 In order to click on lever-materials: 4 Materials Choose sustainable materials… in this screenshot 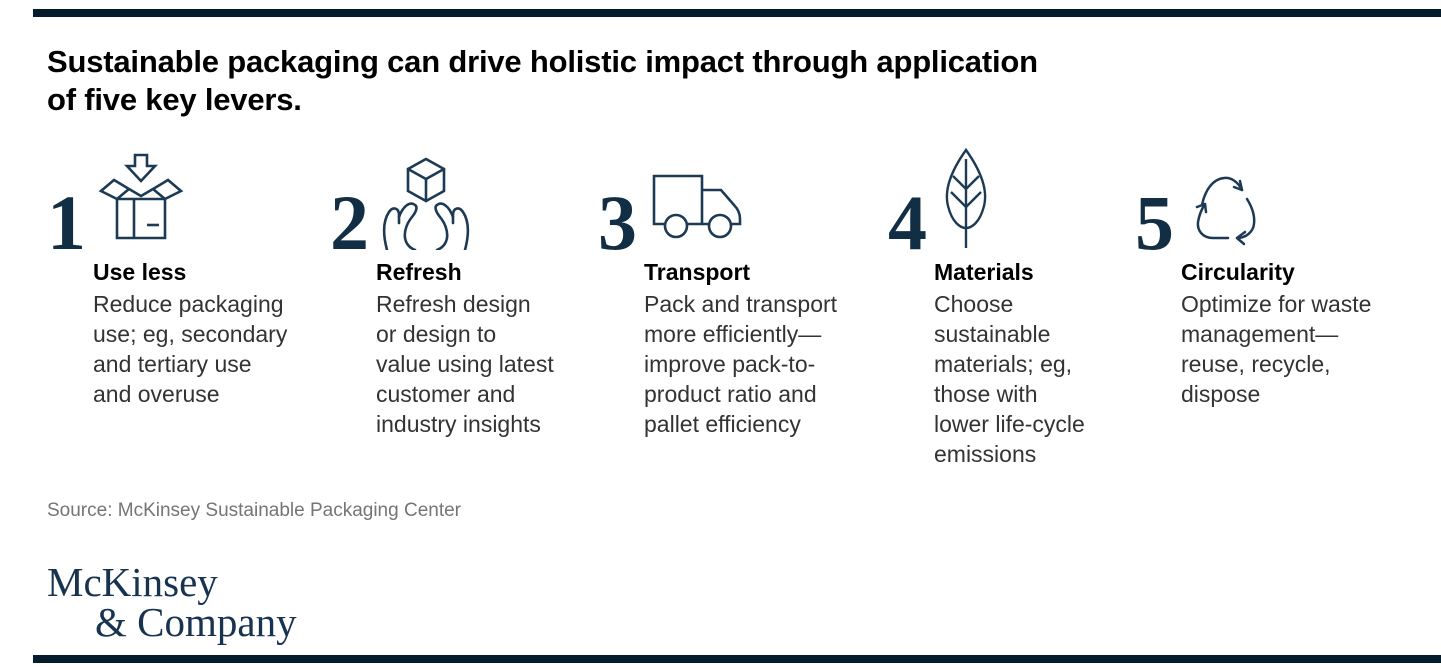, I will do `click(1007, 308)`.